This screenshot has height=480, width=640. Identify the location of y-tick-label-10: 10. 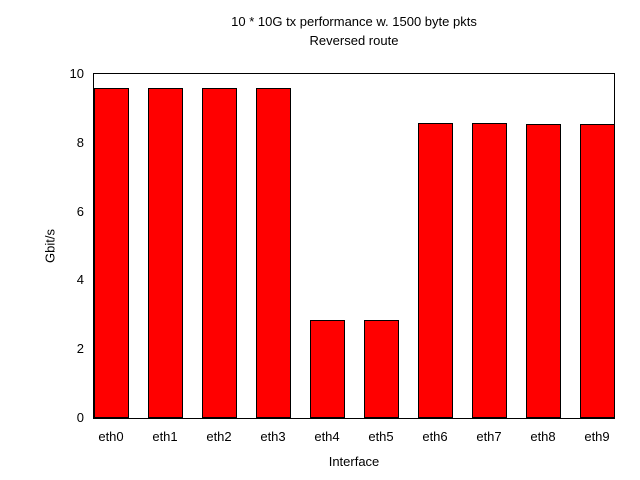
(76, 73).